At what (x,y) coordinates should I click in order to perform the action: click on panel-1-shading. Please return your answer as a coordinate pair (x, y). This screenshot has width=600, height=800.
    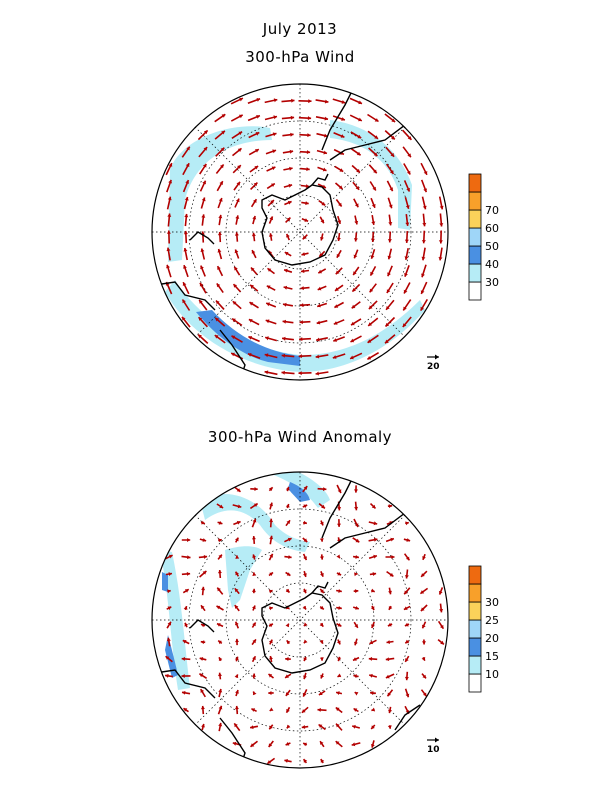
    Looking at the image, I should click on (295, 246).